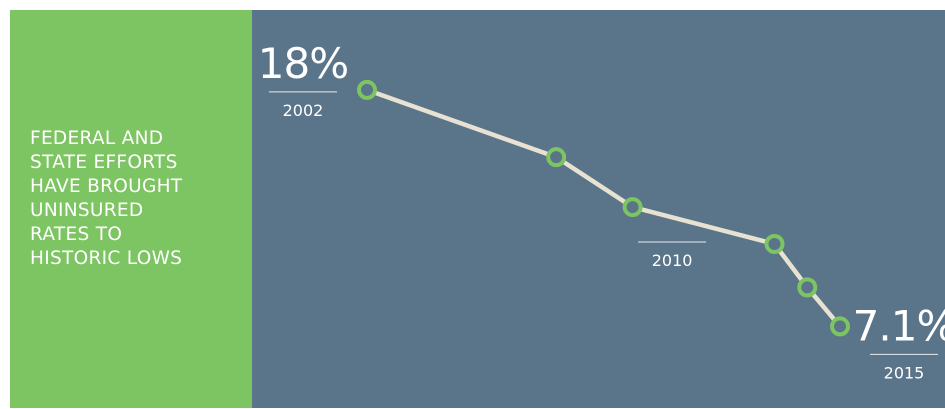  I want to click on headline-line: HAVE BROUGHT, so click(106, 186).